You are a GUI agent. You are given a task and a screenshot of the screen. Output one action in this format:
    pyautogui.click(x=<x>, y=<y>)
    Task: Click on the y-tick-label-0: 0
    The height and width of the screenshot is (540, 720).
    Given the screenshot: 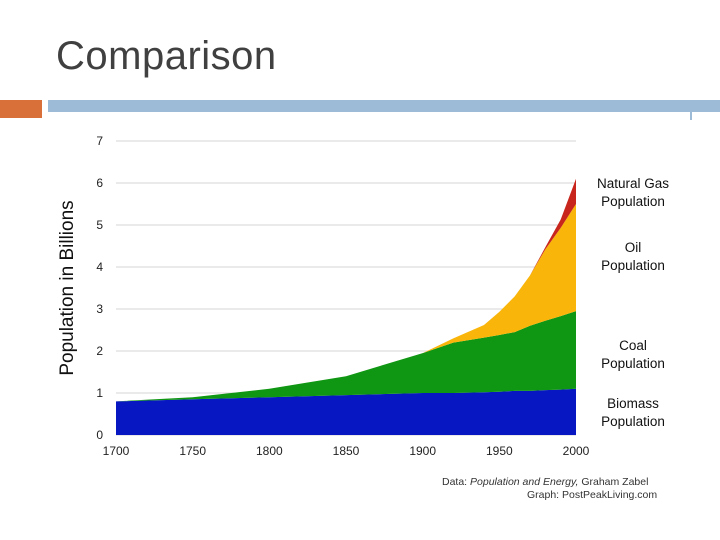 What is the action you would take?
    pyautogui.click(x=99, y=435)
    